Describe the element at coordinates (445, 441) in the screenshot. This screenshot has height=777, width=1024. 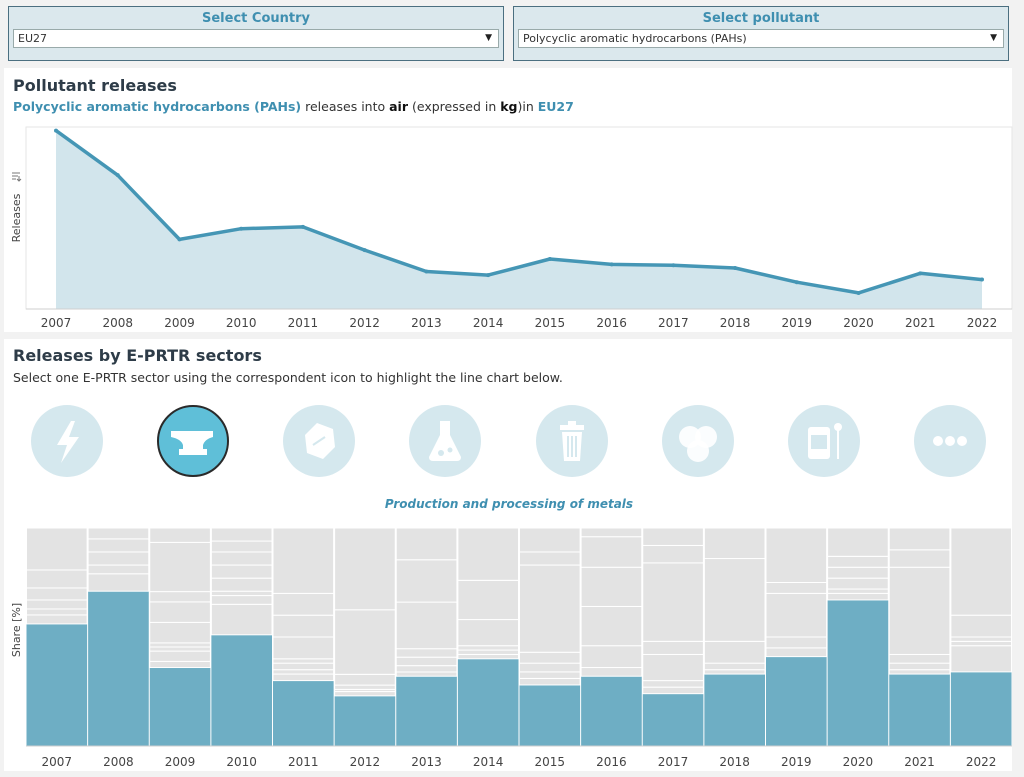
I see `chemical-flask-icon` at that location.